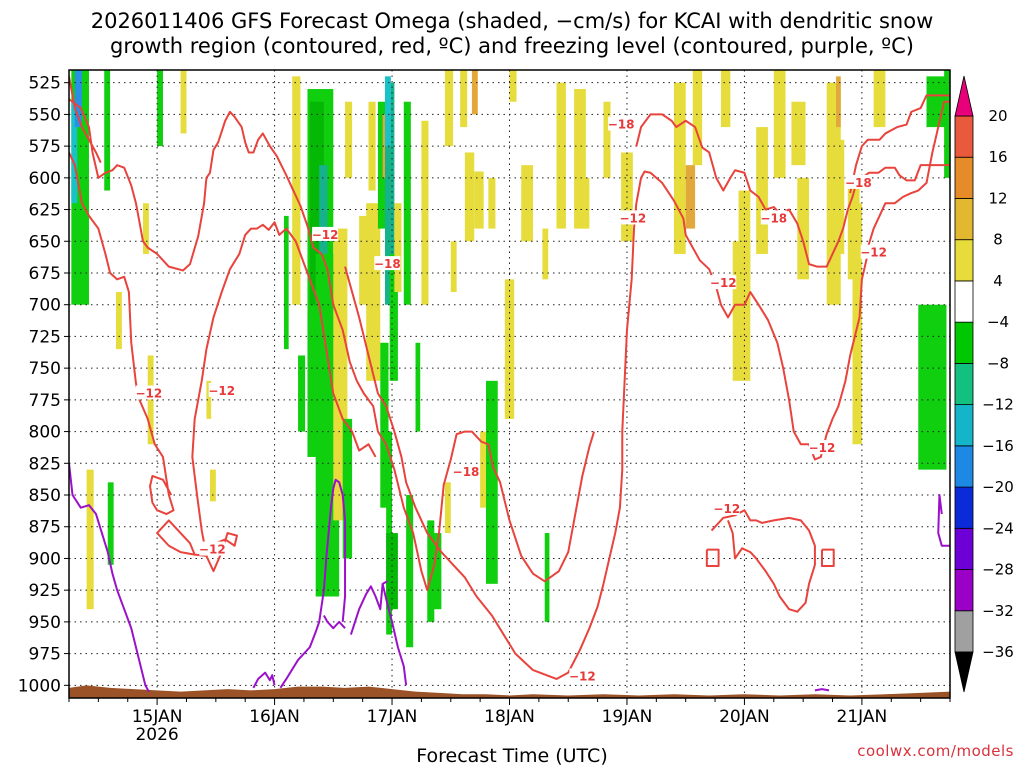  What do you see at coordinates (862, 717) in the screenshot?
I see `x-tick-label: 21JAN` at bounding box center [862, 717].